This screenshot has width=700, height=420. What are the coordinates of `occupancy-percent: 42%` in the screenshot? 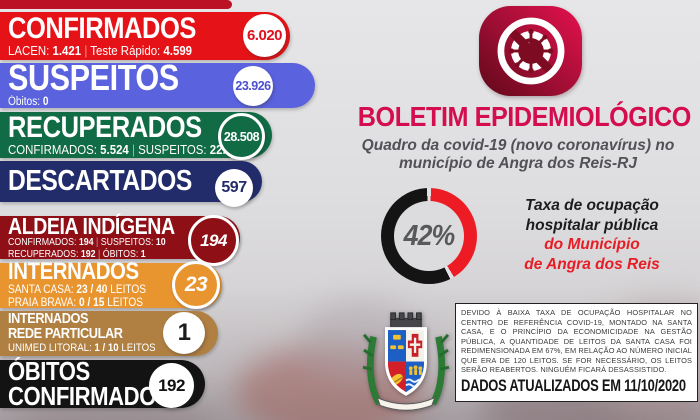 It's located at (429, 235).